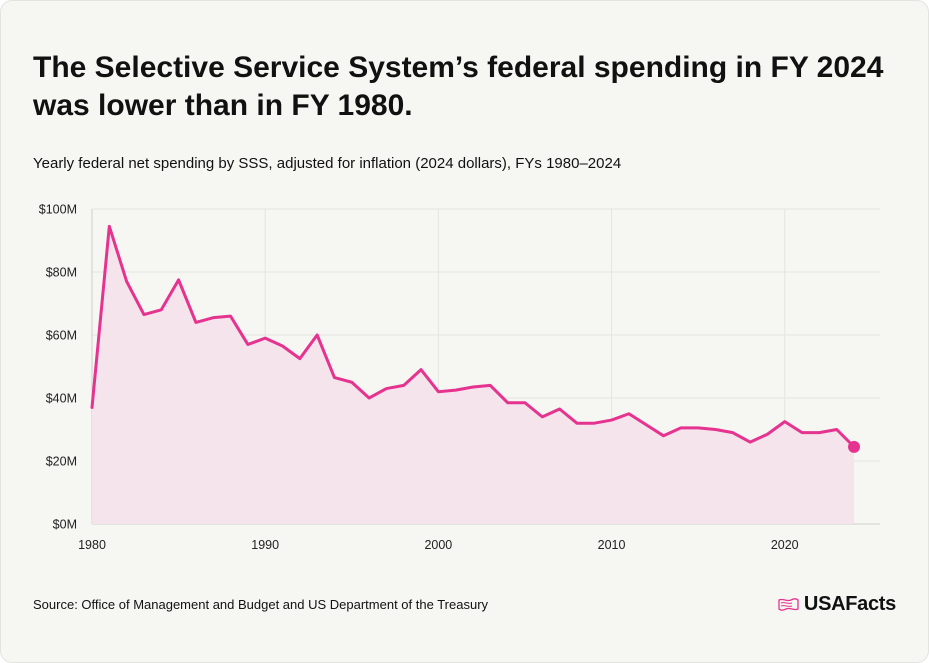 This screenshot has width=929, height=663. I want to click on y-tick-label: $20M, so click(61, 462).